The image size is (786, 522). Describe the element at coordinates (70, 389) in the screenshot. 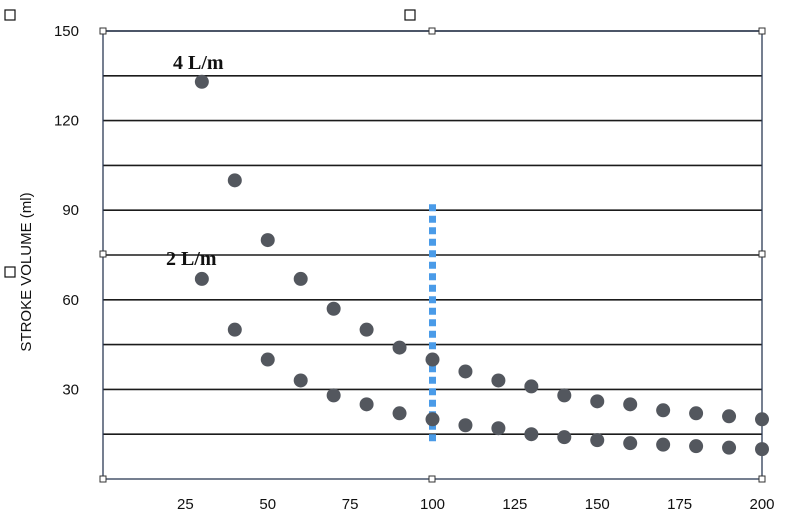

I see `y-tick-label: 30` at that location.